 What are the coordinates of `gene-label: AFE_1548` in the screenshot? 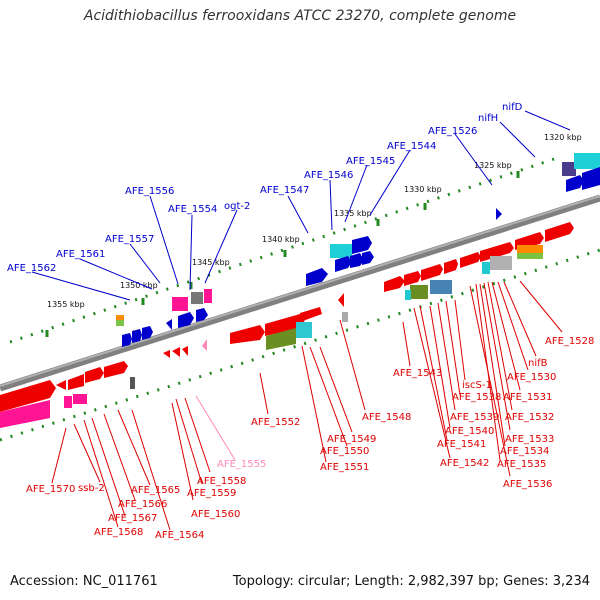 It's located at (386, 417).